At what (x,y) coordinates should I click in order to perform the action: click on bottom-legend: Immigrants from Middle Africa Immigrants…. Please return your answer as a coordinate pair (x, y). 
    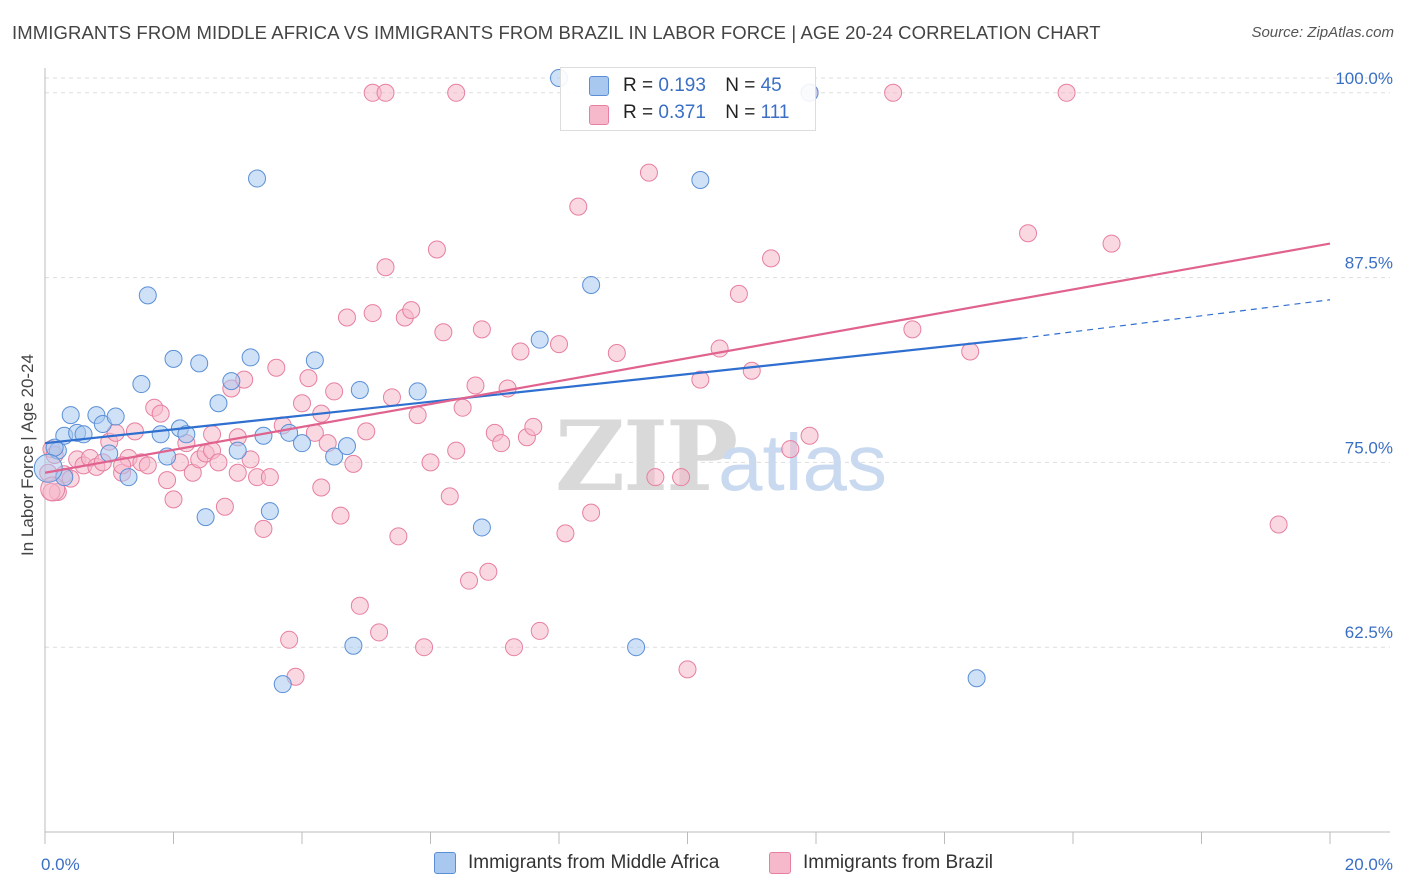
    Looking at the image, I should click on (703, 865).